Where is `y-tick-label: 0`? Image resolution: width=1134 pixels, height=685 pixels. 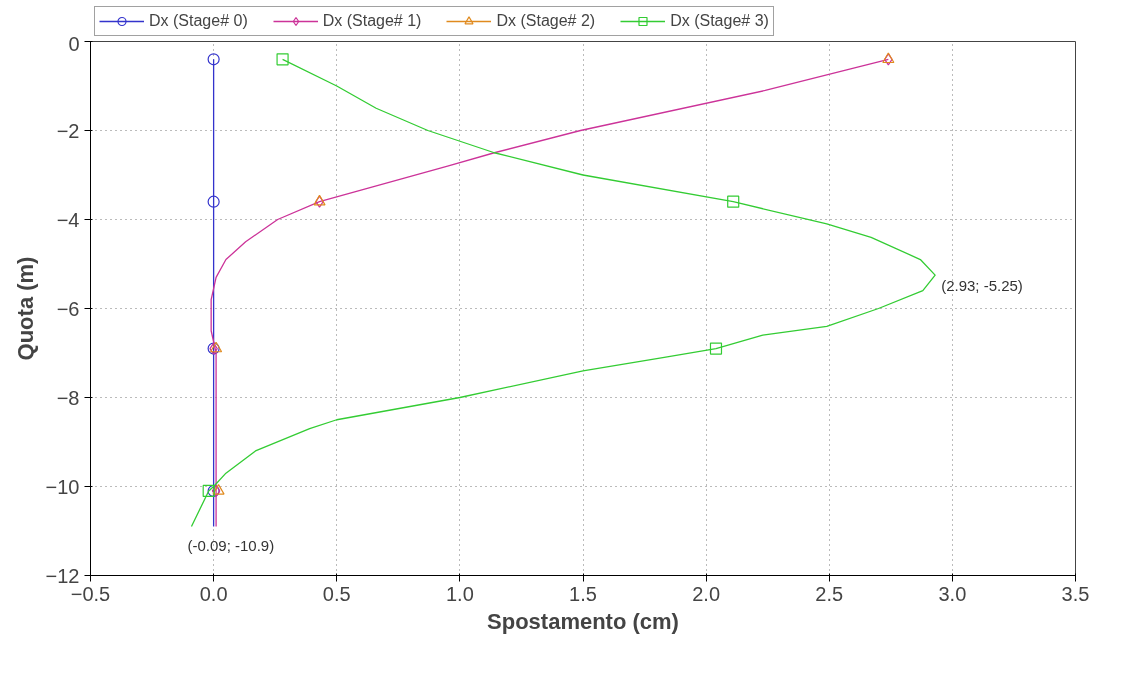
y-tick-label: 0 is located at coordinates (74, 43).